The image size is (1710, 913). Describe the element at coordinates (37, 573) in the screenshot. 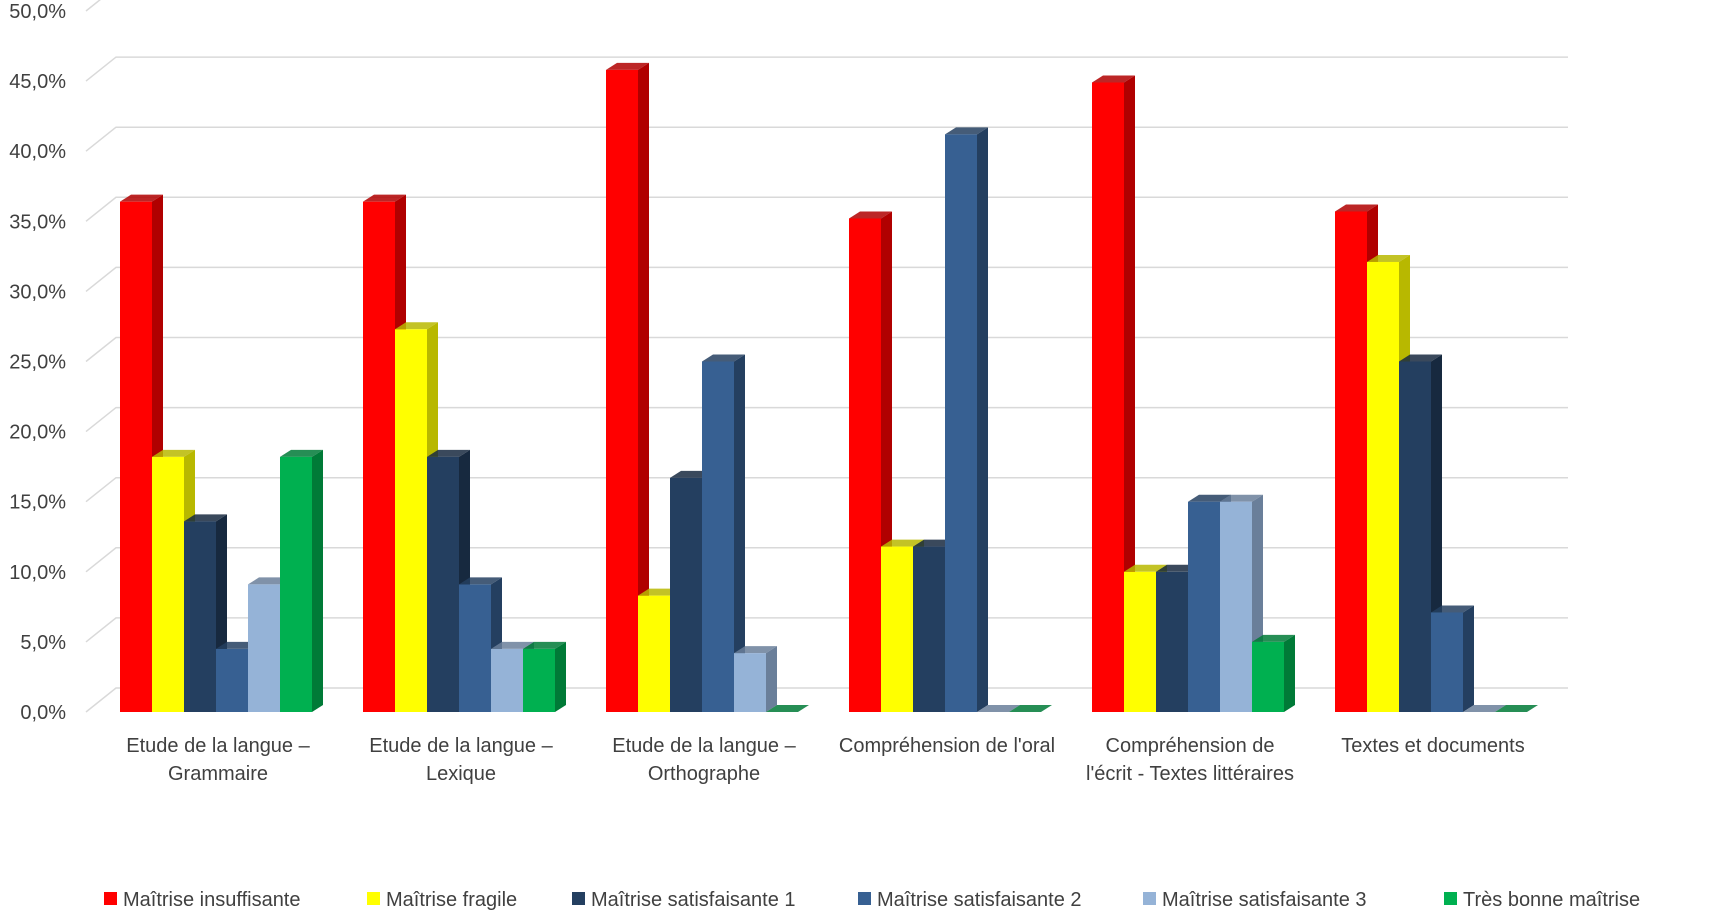

I see `y-tick-label: 10,0%` at that location.